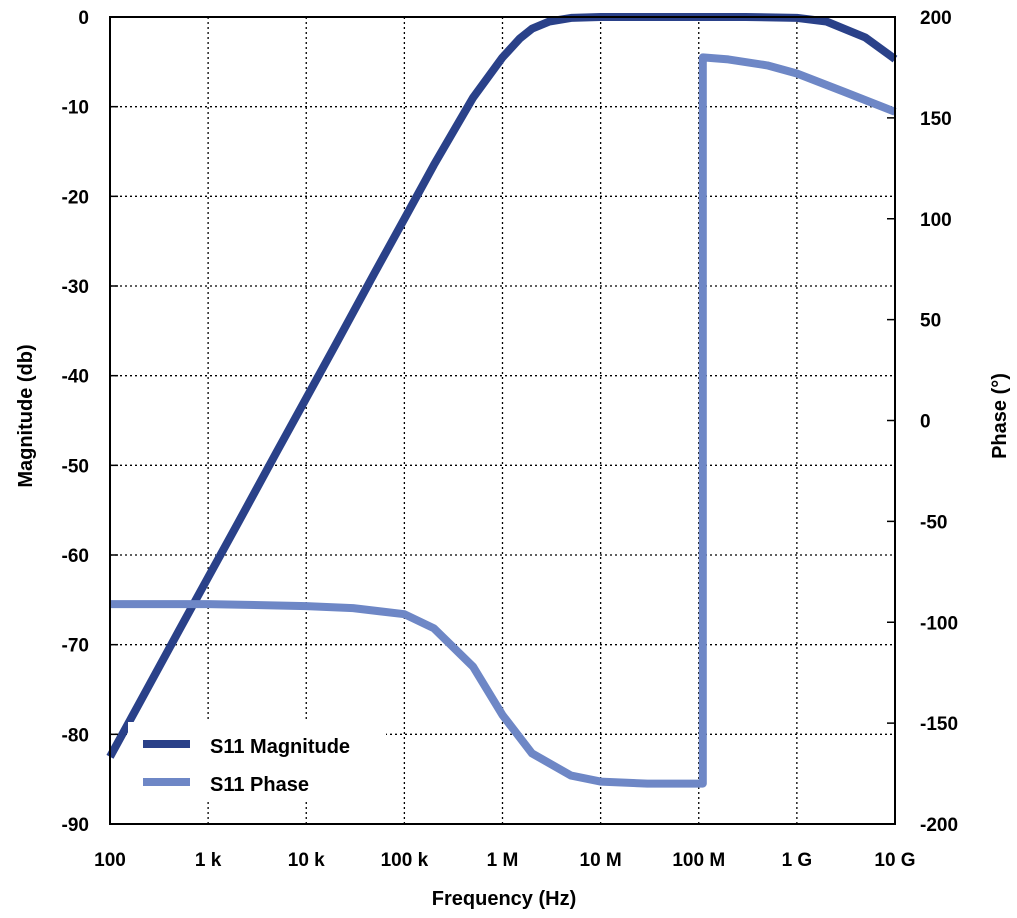 The height and width of the screenshot is (918, 1017). What do you see at coordinates (930, 321) in the screenshot?
I see `y-right-tick-label: 50` at bounding box center [930, 321].